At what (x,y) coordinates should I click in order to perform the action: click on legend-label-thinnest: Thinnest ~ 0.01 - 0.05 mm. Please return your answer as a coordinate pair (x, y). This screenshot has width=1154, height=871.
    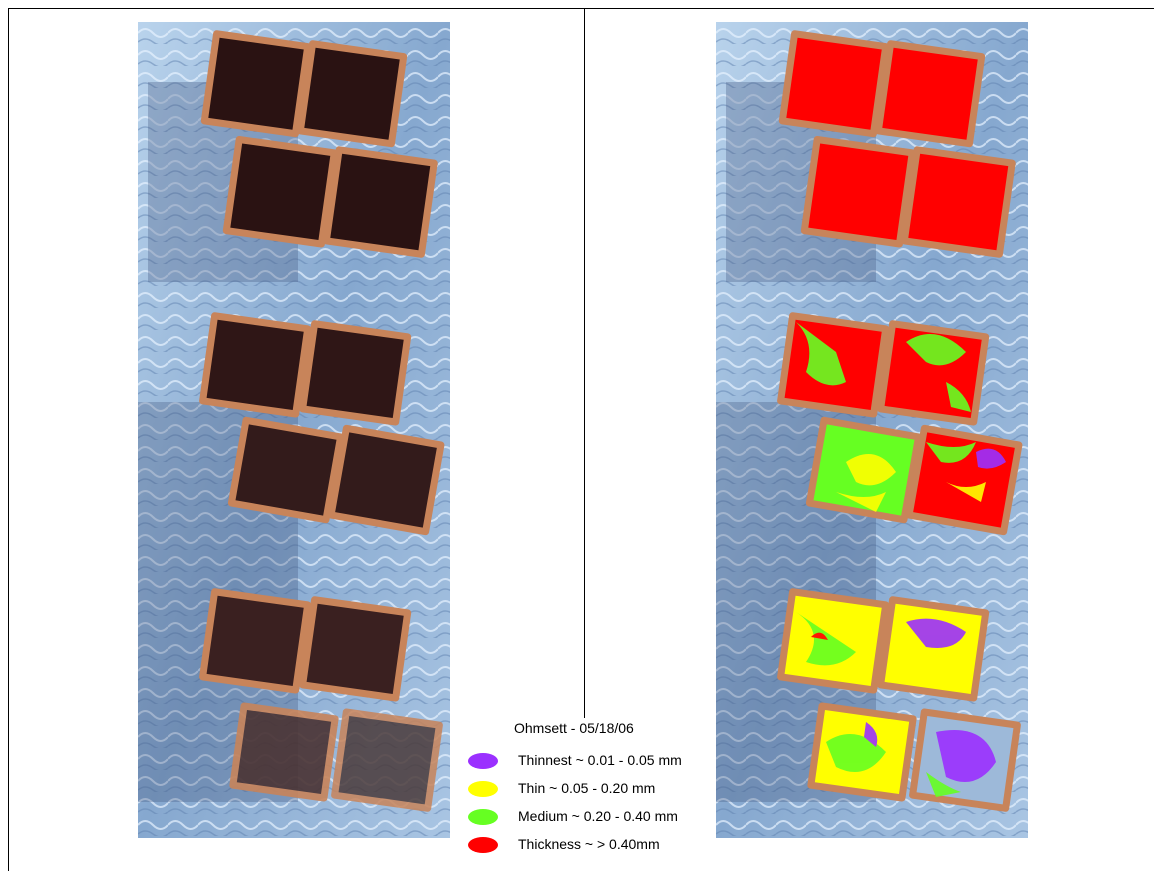
    Looking at the image, I should click on (600, 760).